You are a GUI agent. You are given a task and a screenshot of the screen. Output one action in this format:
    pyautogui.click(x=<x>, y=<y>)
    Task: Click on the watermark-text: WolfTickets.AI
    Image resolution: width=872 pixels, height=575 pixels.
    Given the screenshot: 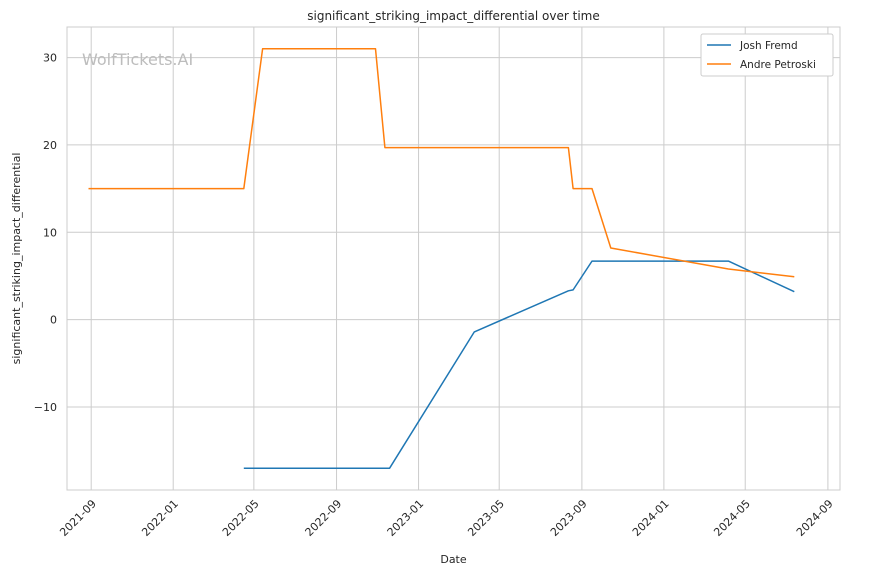 What is the action you would take?
    pyautogui.click(x=137, y=59)
    